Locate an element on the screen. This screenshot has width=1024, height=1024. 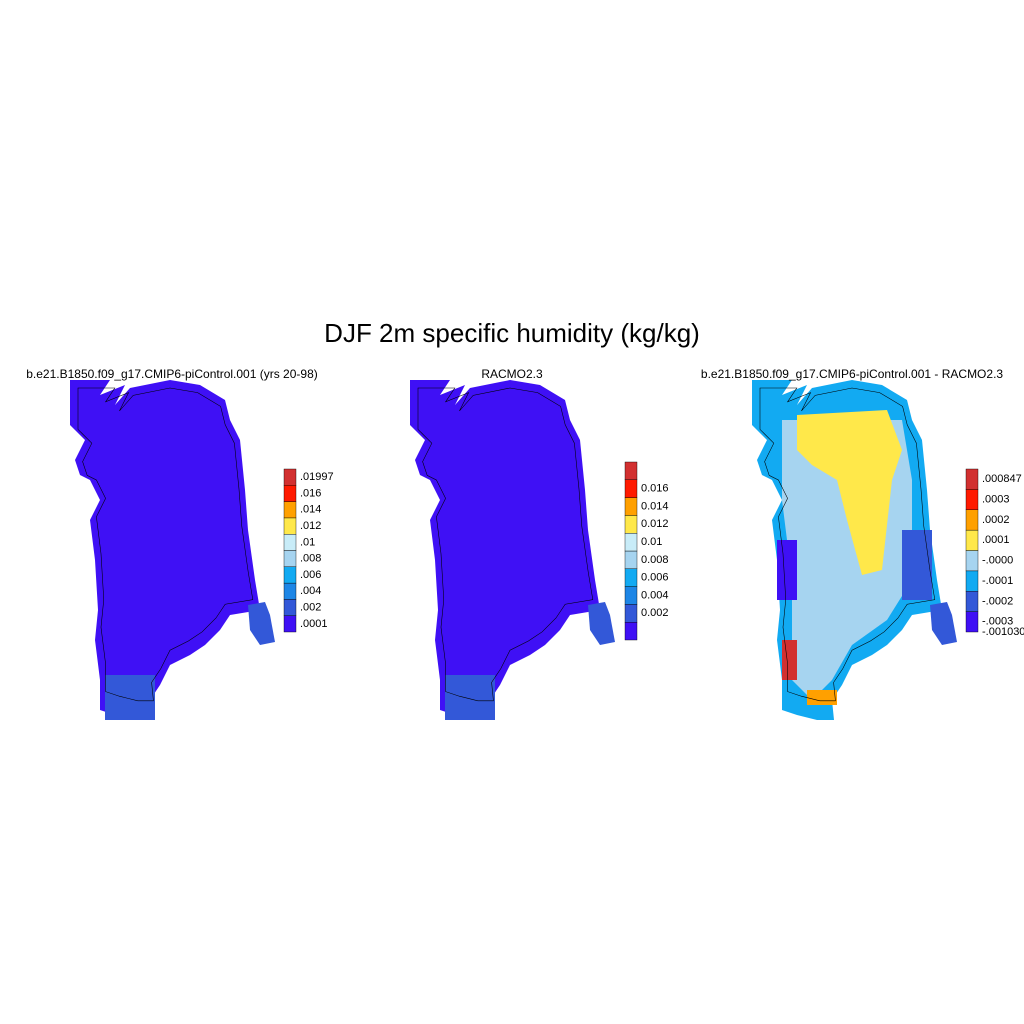
colorbar-label: .01997 is located at coordinates (317, 477).